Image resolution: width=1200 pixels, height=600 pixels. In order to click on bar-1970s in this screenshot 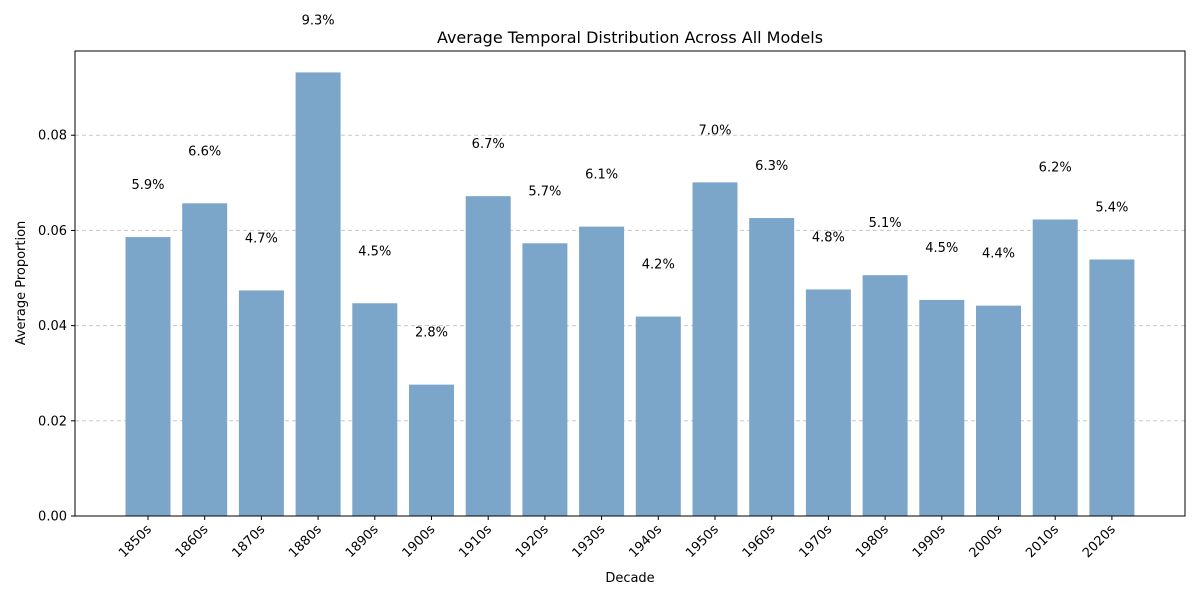, I will do `click(828, 402)`.